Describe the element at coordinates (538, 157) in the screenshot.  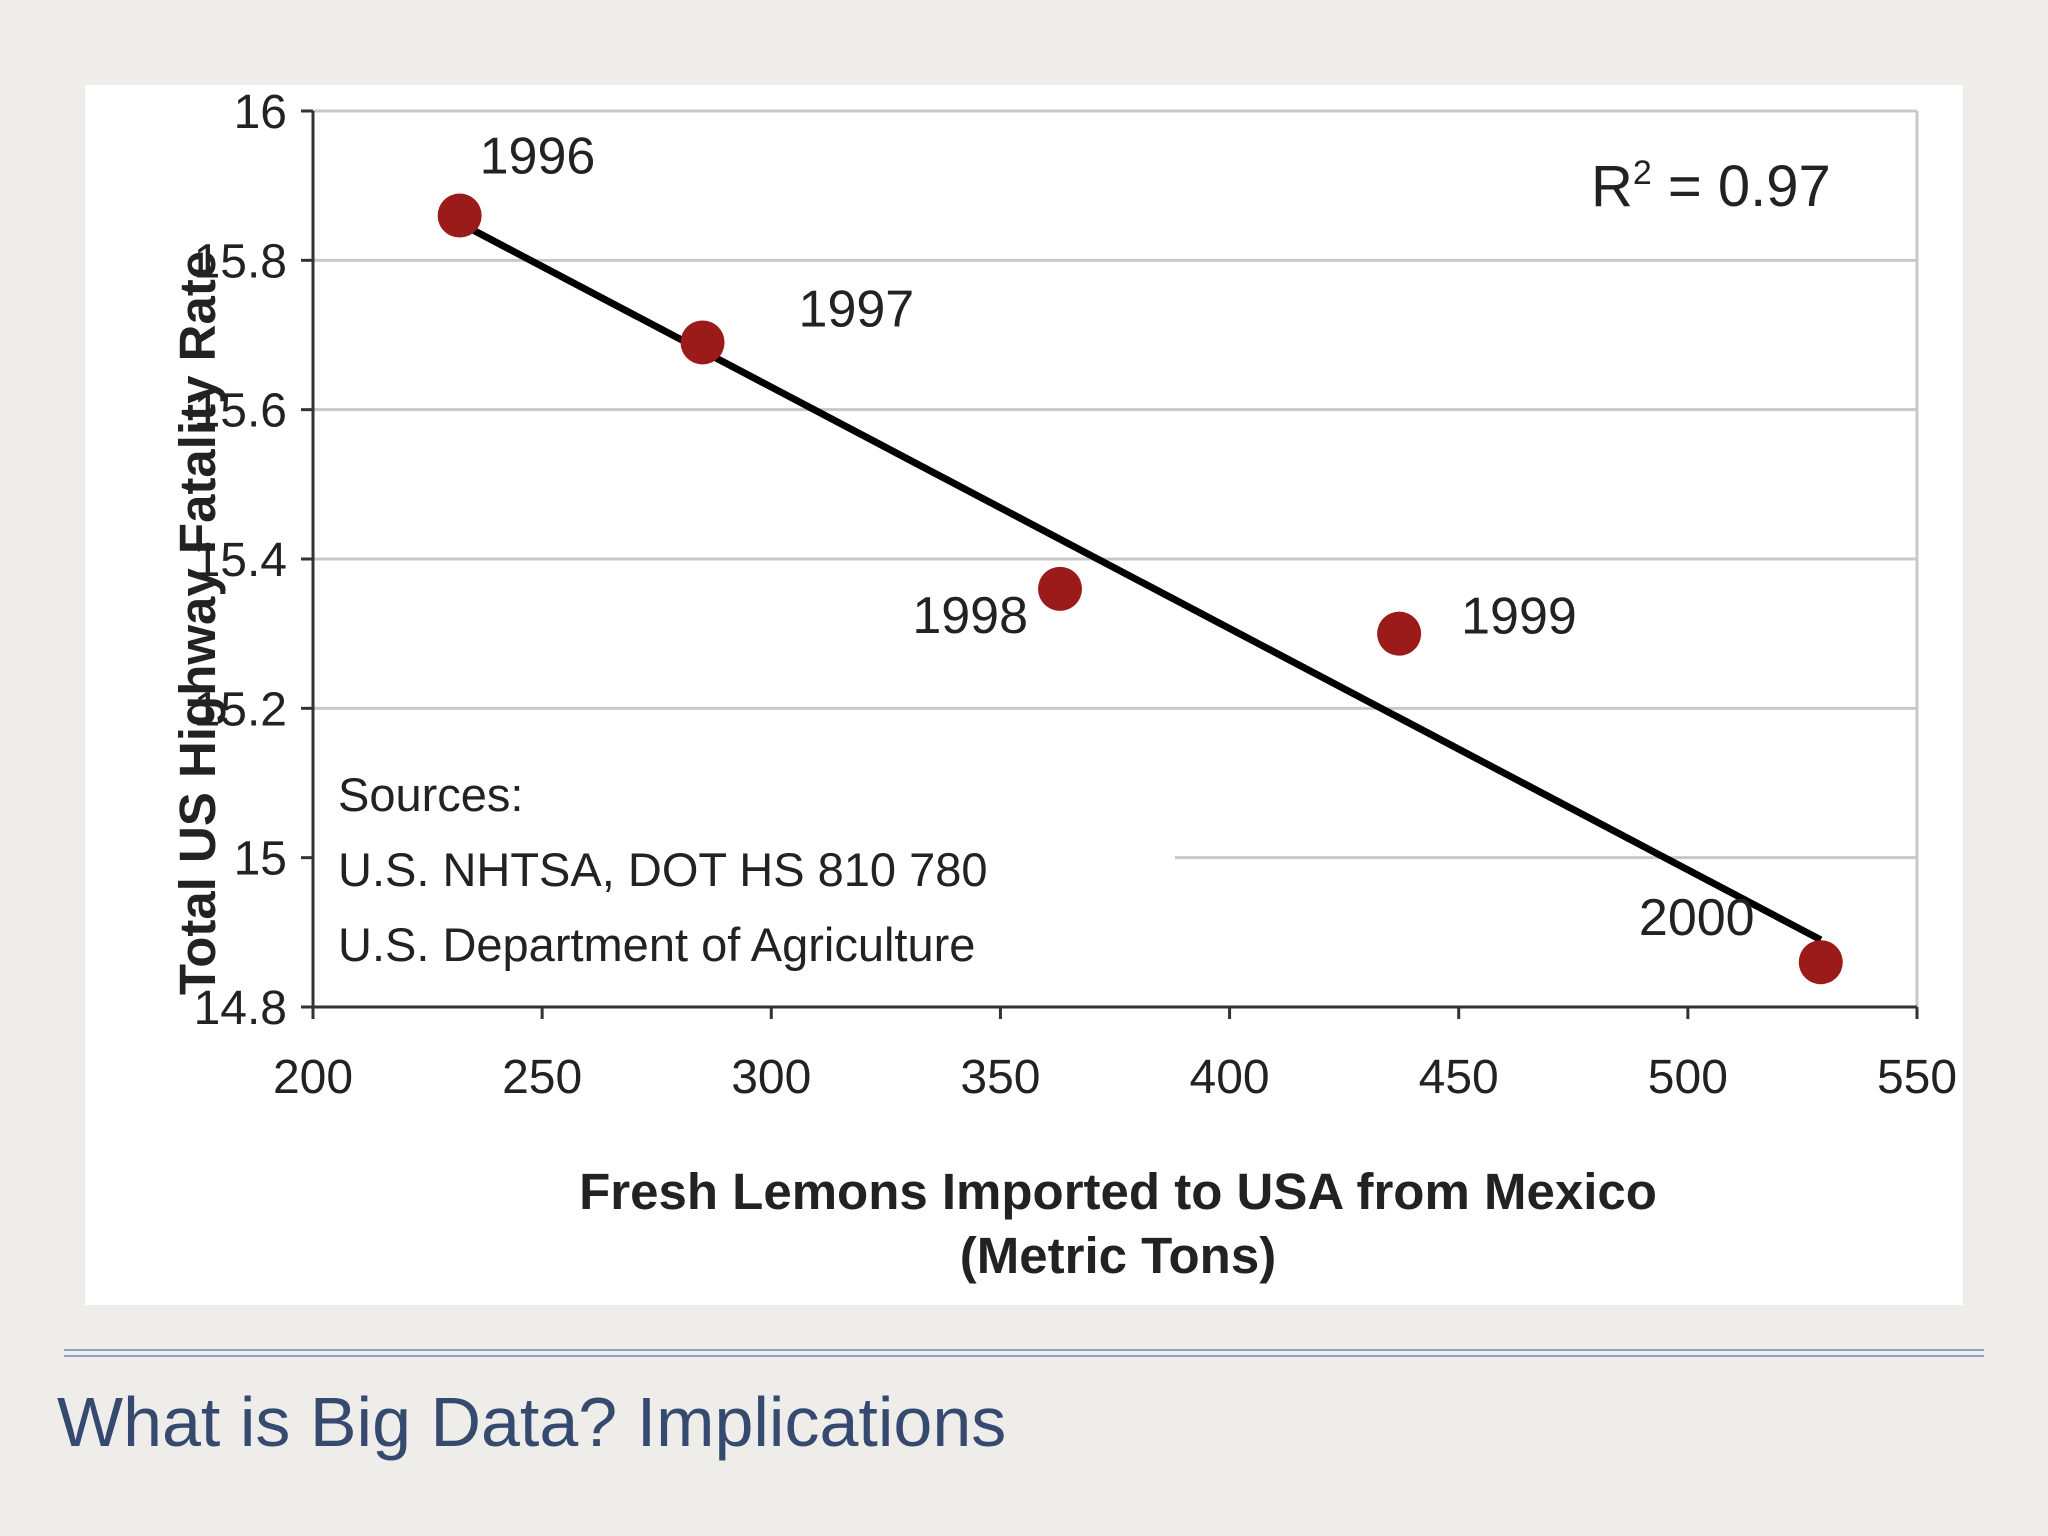
I see `point-label: 1996` at that location.